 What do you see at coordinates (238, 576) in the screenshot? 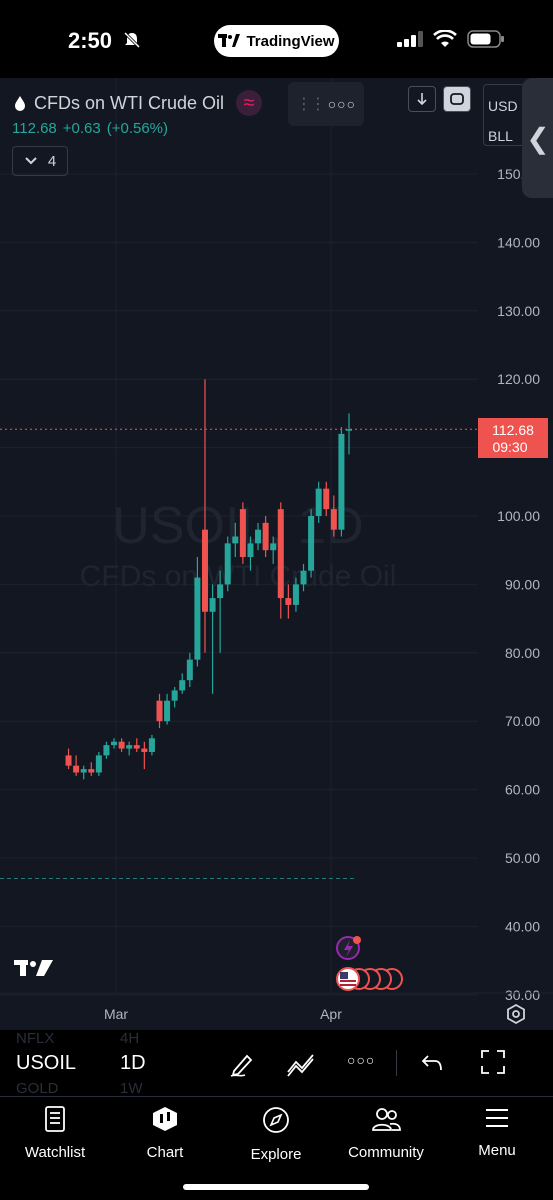
I see `watermark-name: CFDs on WTI Crude Oil` at bounding box center [238, 576].